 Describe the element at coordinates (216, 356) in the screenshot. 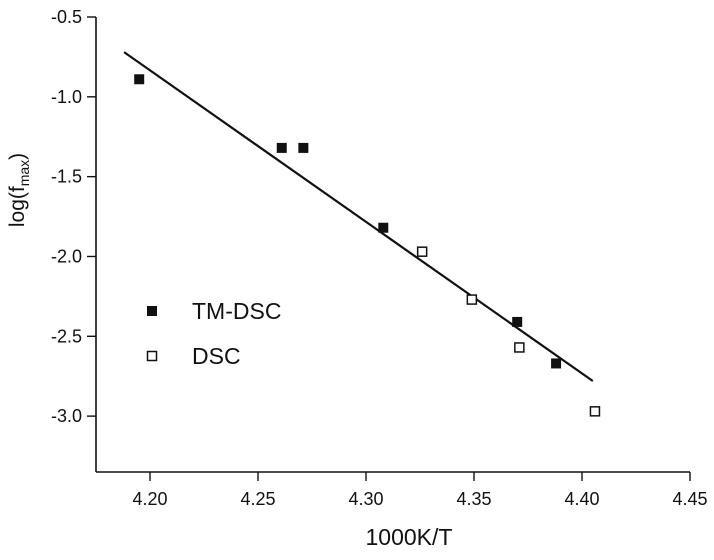

I see `legend-label: DSC` at that location.